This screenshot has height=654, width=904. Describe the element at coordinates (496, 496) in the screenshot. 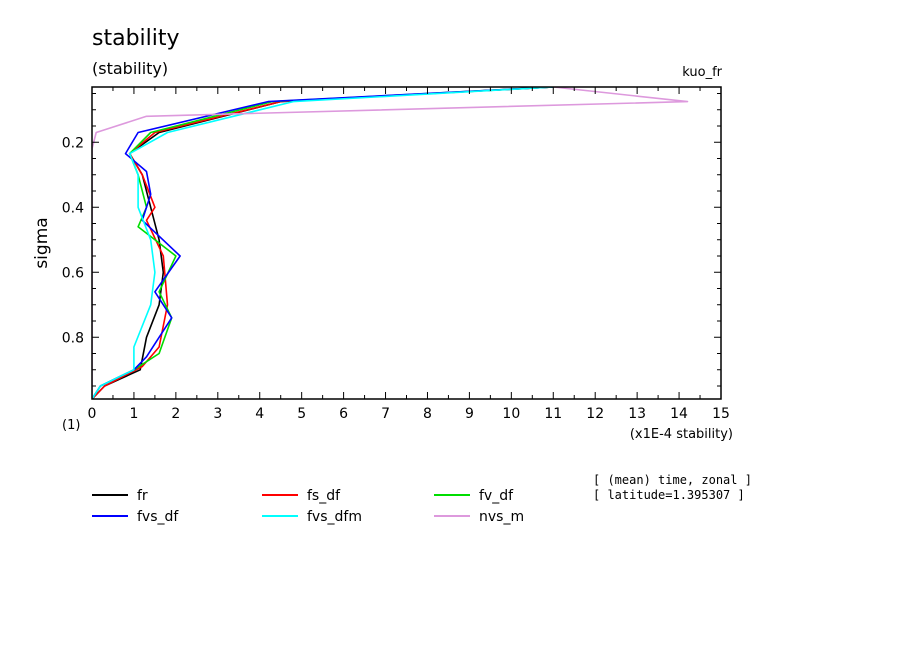

I see `legend-label: fv_df` at that location.